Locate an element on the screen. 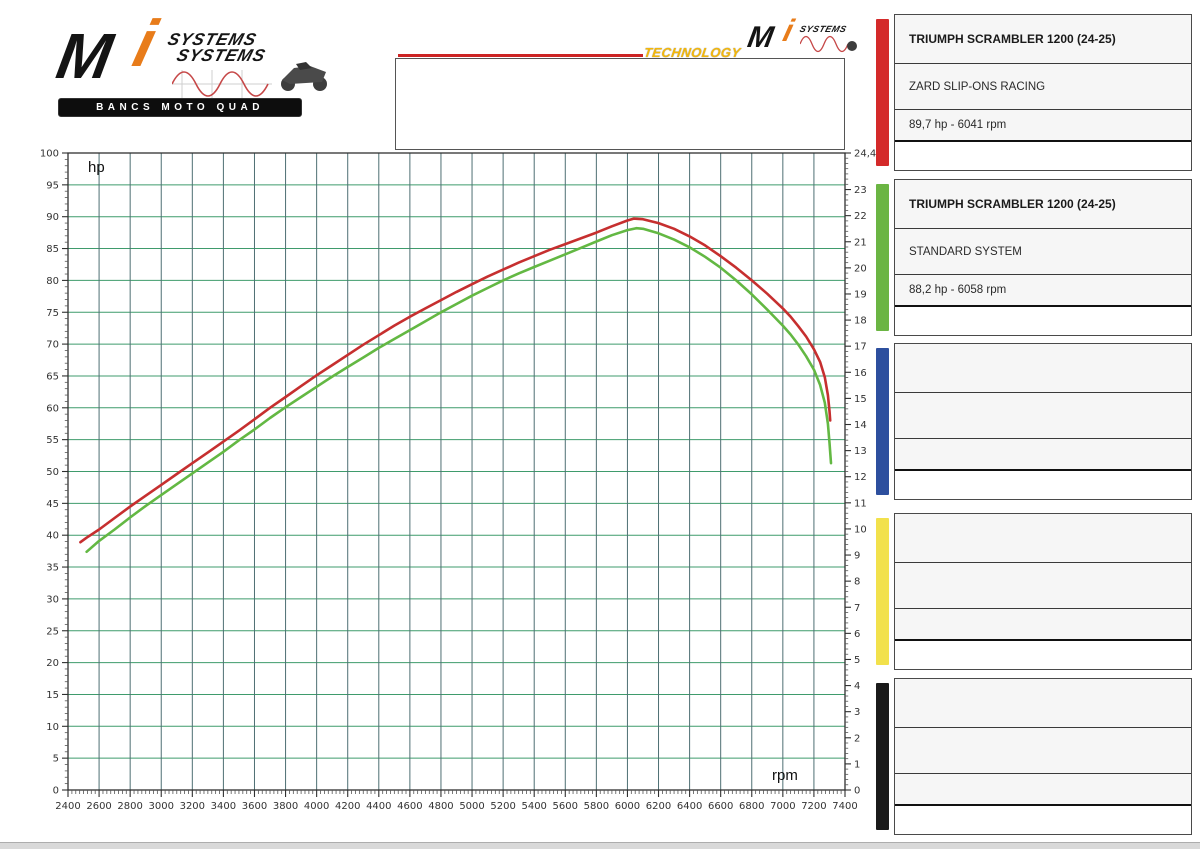 Image resolution: width=1200 pixels, height=849 pixels. logo-tagline-bar: BANCS MOTO QUAD is located at coordinates (180, 107).